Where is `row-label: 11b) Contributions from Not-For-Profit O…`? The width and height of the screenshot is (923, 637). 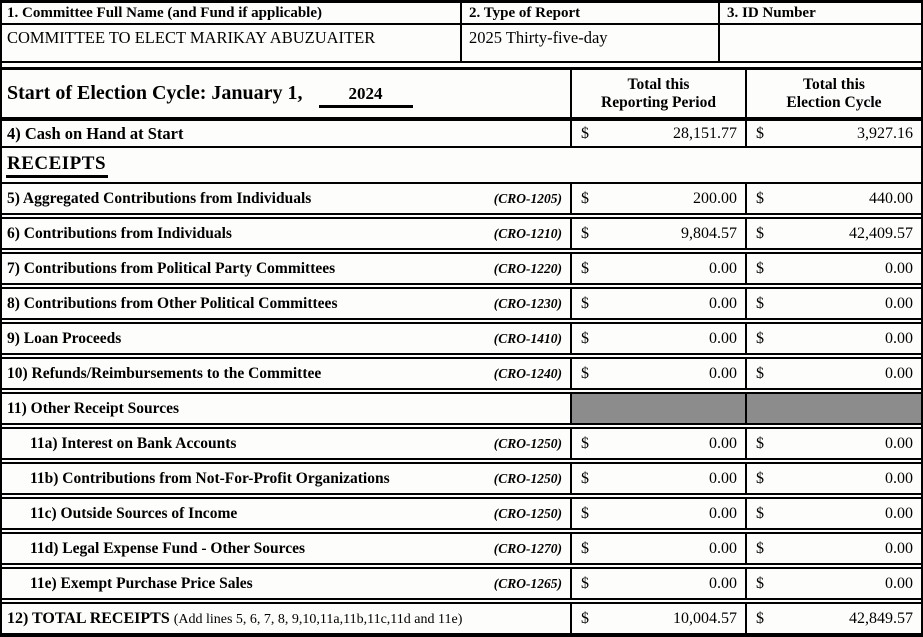
row-label: 11b) Contributions from Not-For-Profit O… is located at coordinates (210, 478).